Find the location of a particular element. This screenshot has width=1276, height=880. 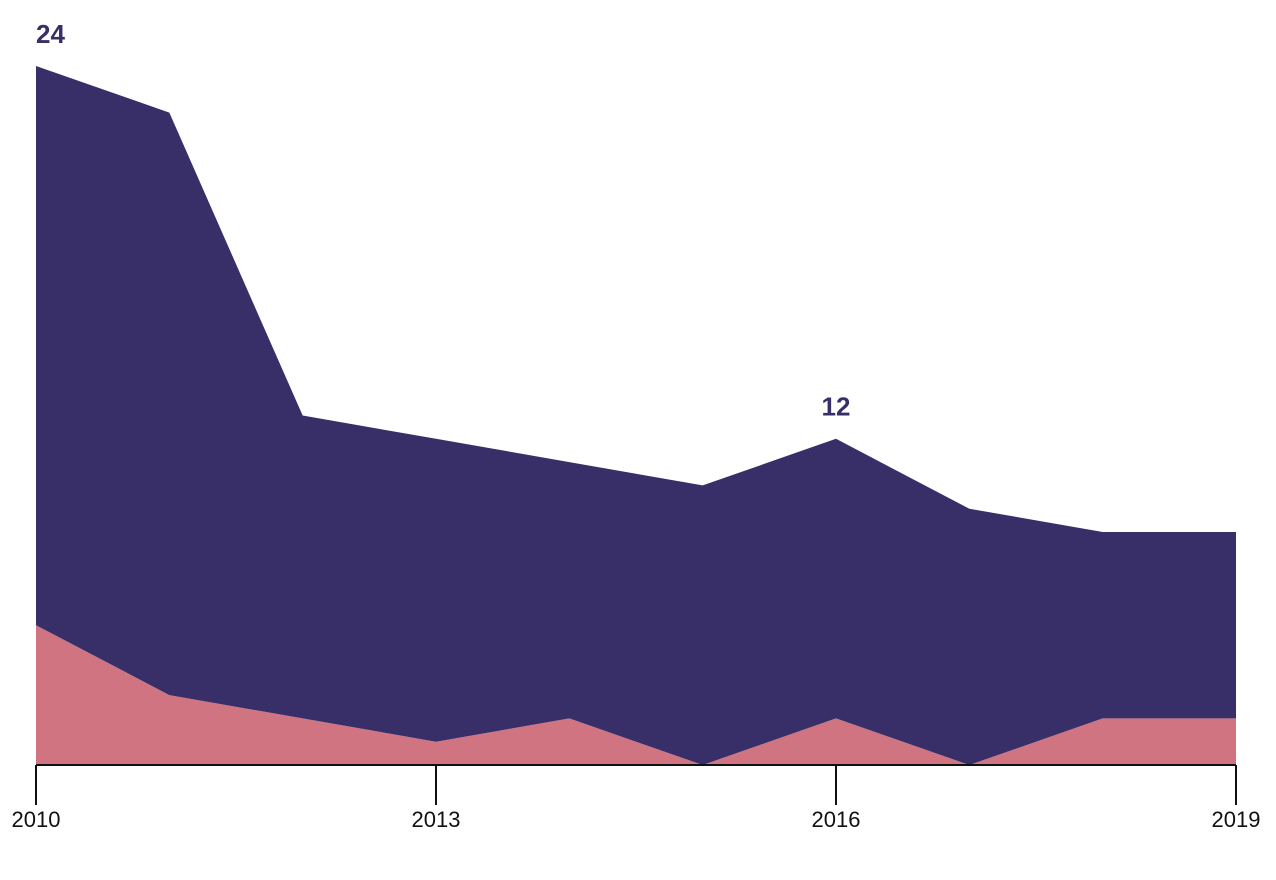

value-label: 12 is located at coordinates (836, 407).